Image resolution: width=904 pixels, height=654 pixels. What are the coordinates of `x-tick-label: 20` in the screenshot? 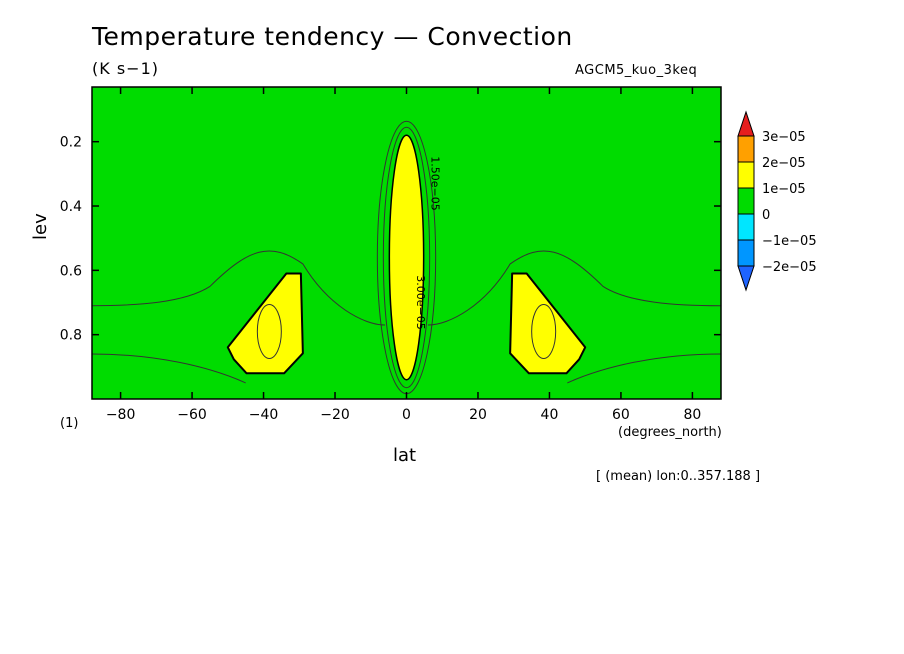 It's located at (478, 415).